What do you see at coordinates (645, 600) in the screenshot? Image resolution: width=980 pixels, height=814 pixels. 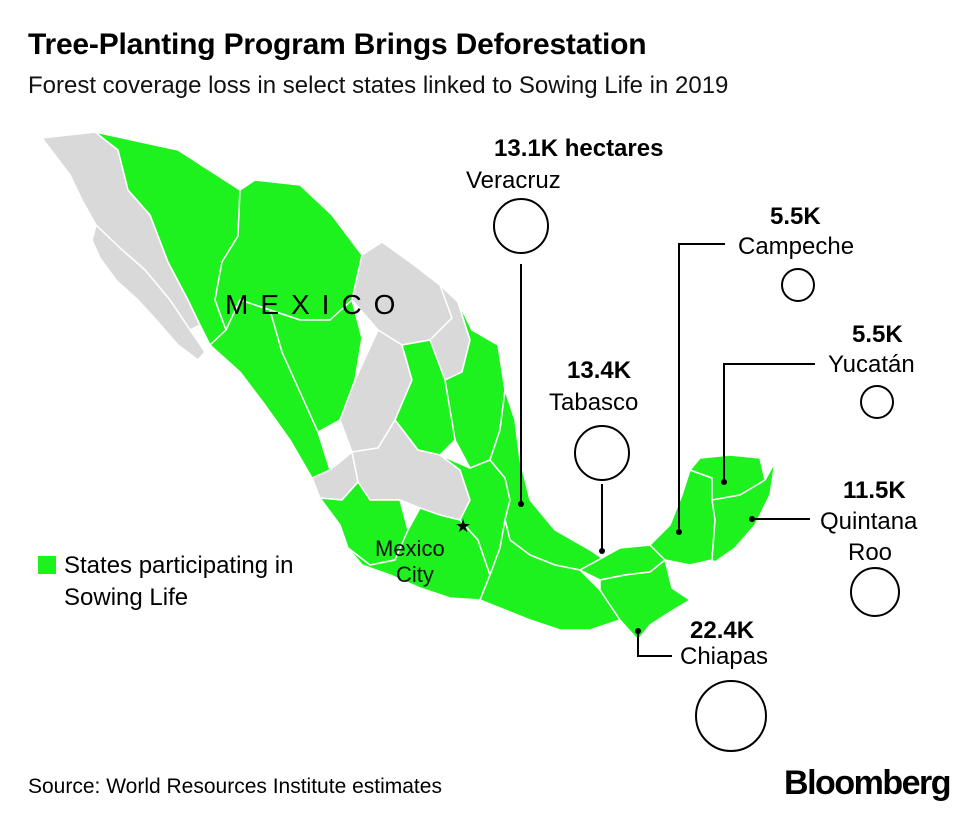 I see `chiapas-shape` at bounding box center [645, 600].